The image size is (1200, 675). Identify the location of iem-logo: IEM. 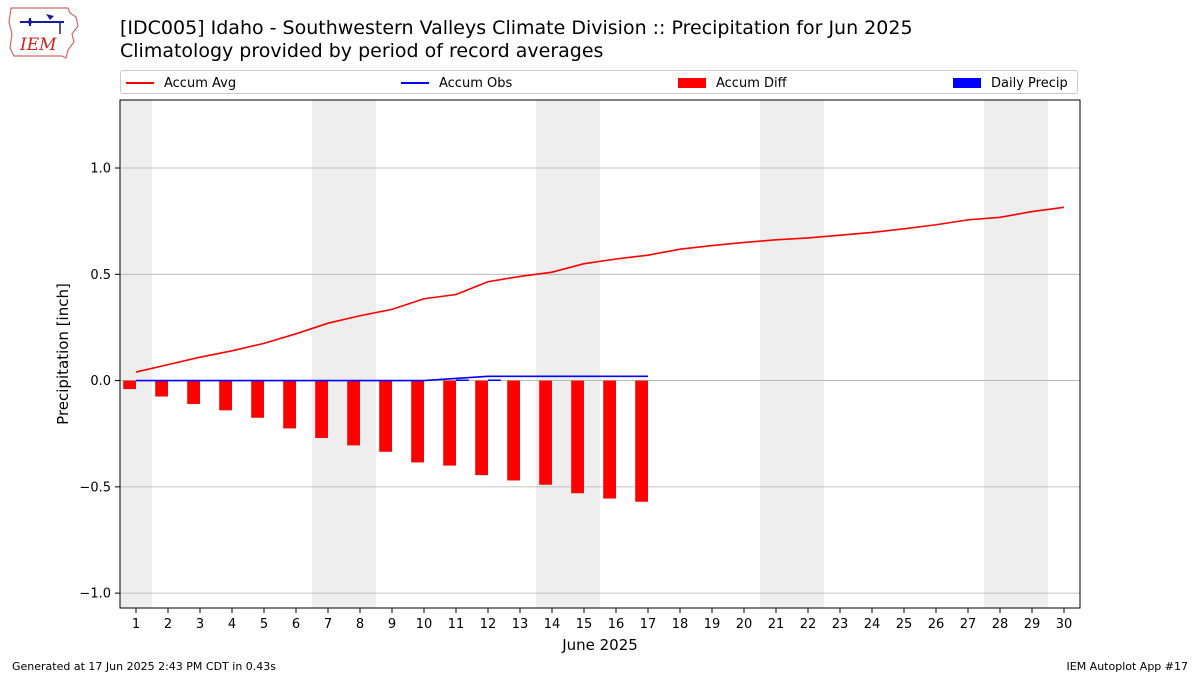
(43, 33).